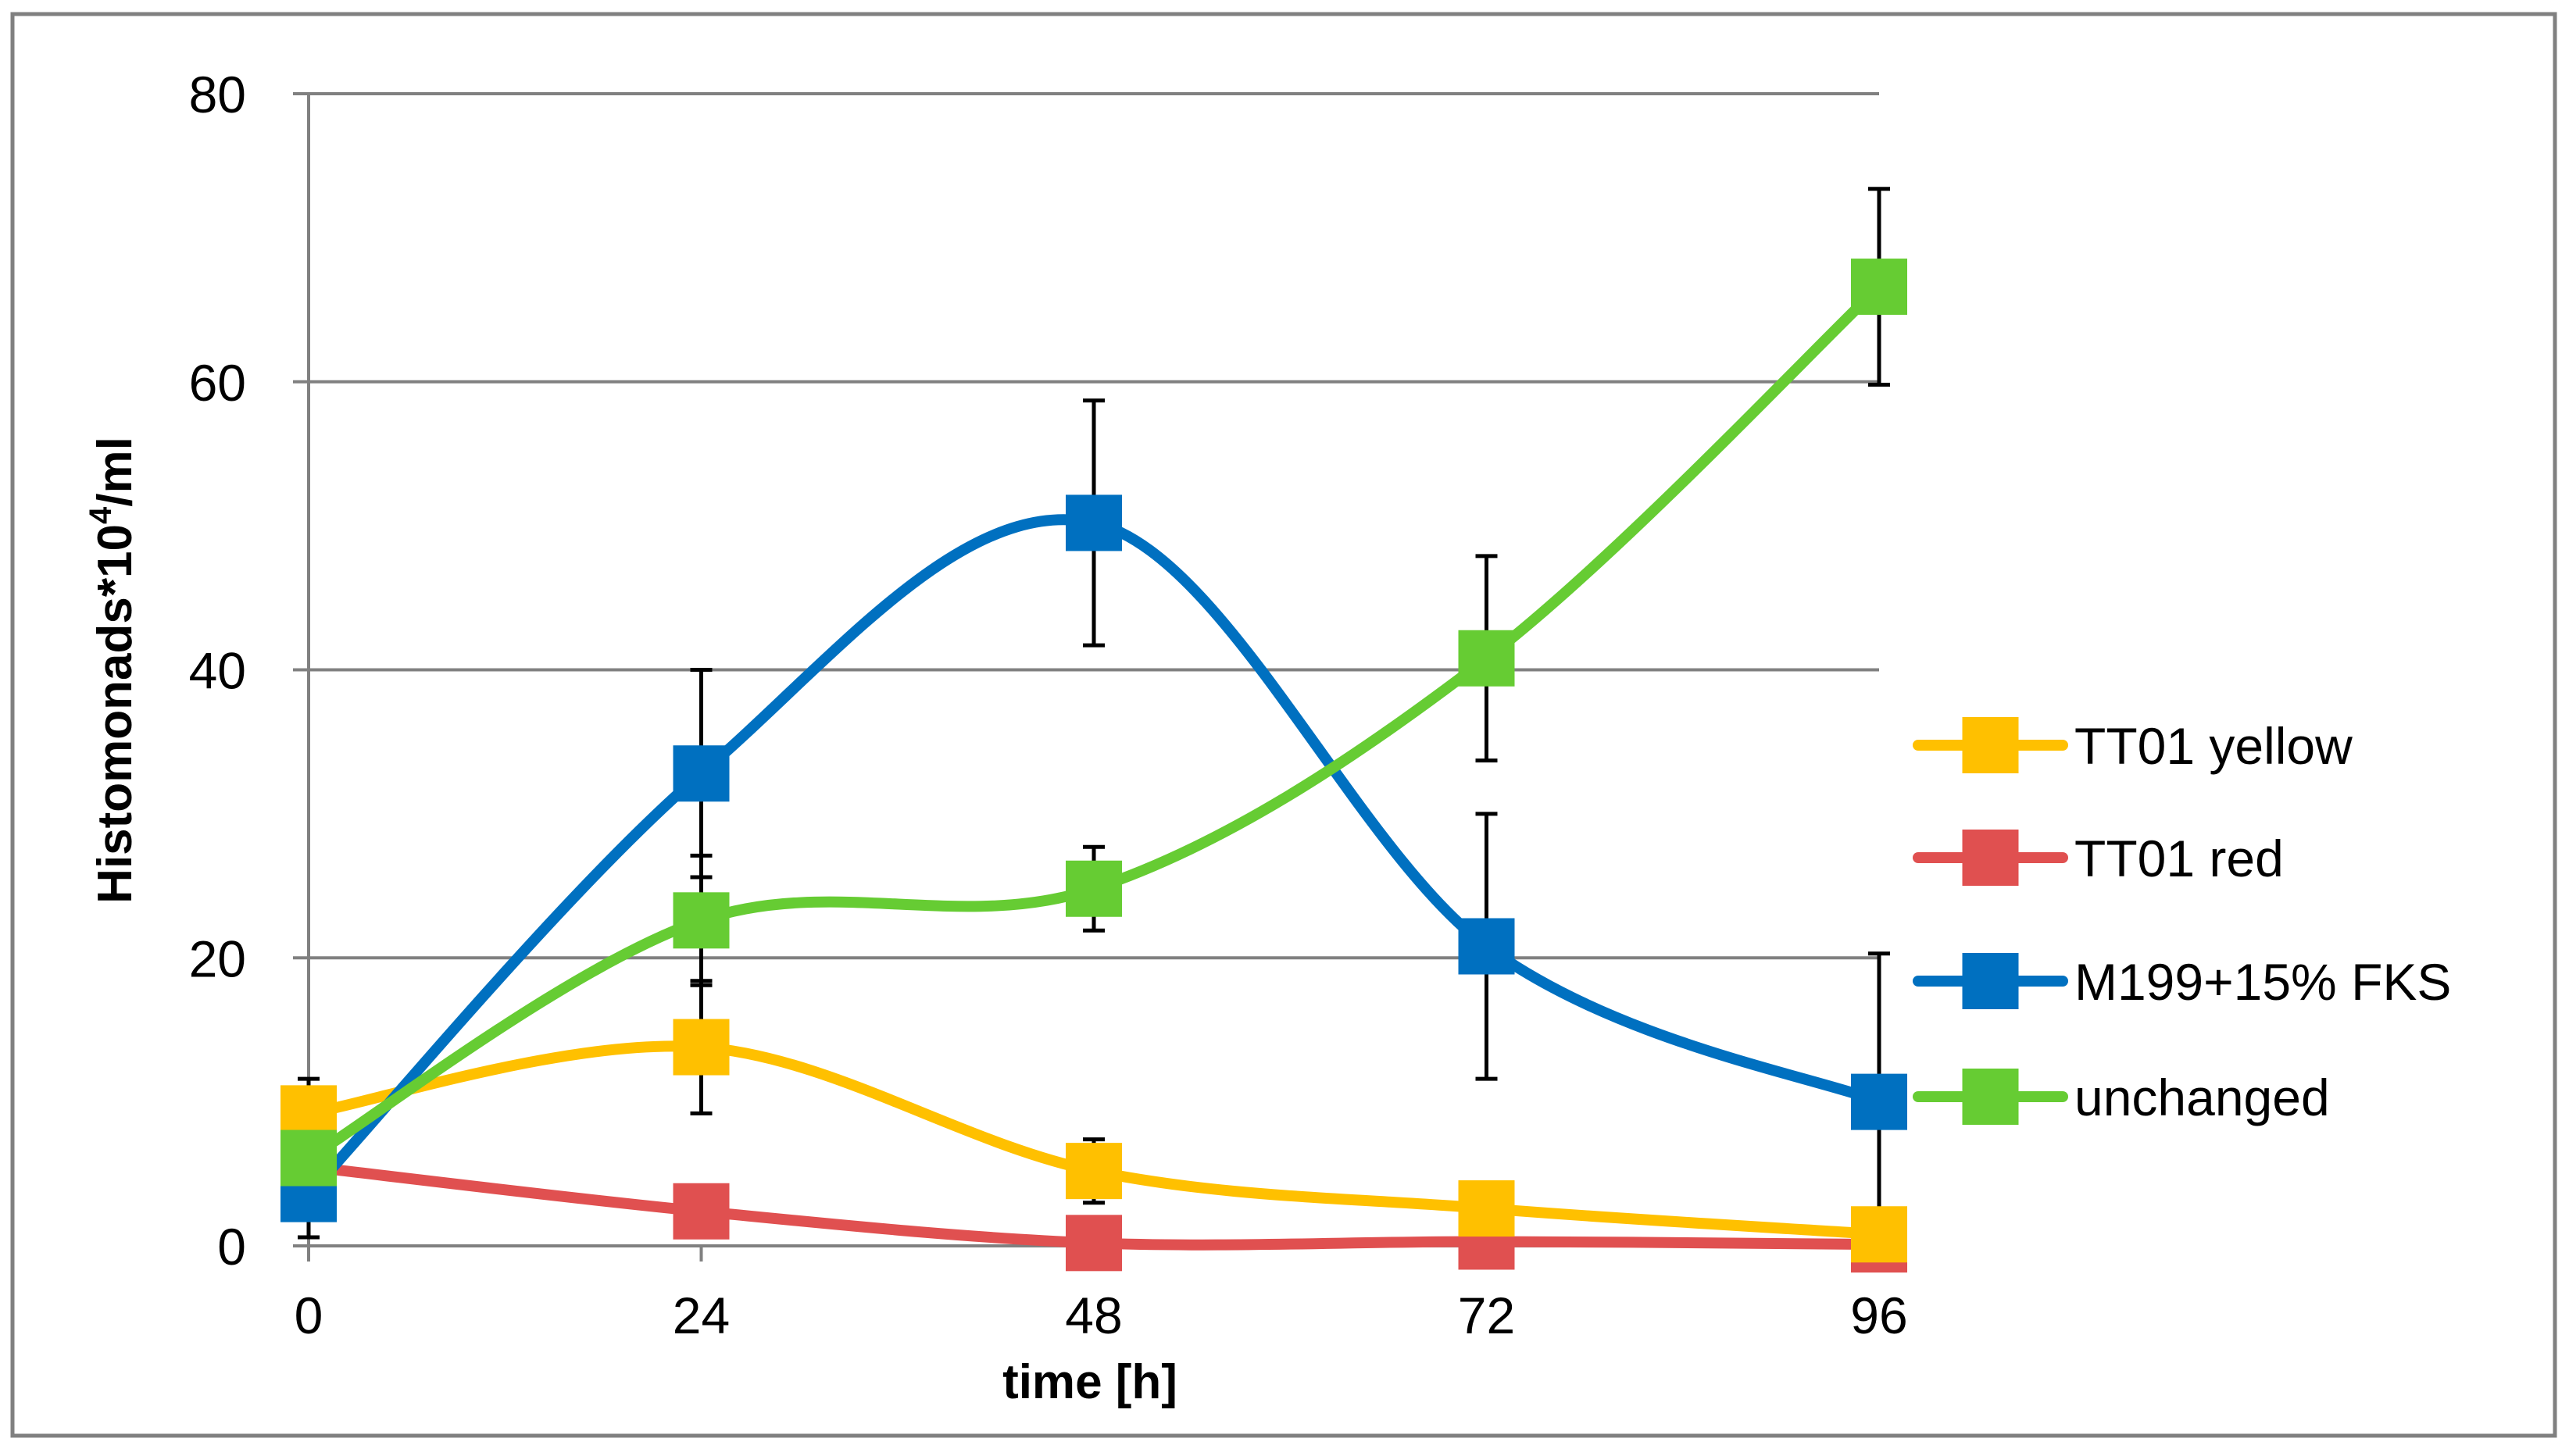 The height and width of the screenshot is (1456, 2569). Describe the element at coordinates (1089, 1382) in the screenshot. I see `x-axis-title: time [h]` at that location.